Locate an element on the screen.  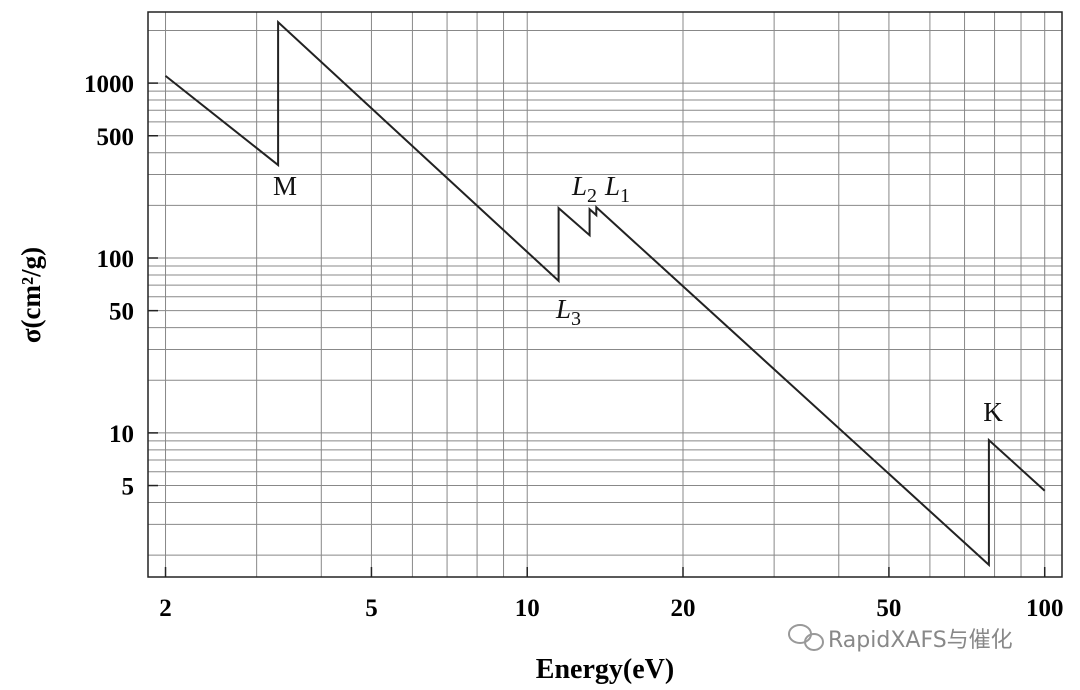
annotation-text: K is located at coordinates (993, 412).